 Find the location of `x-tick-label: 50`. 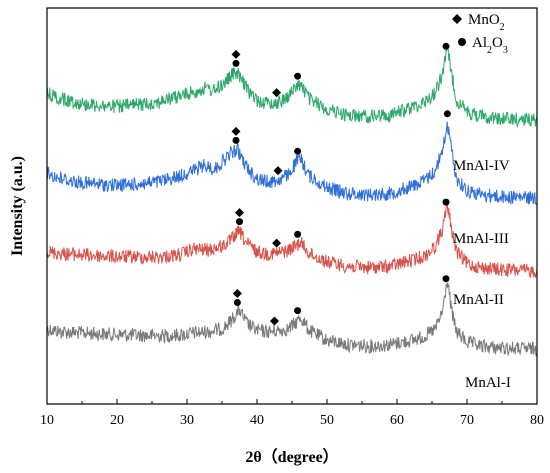

x-tick-label: 50 is located at coordinates (327, 420).